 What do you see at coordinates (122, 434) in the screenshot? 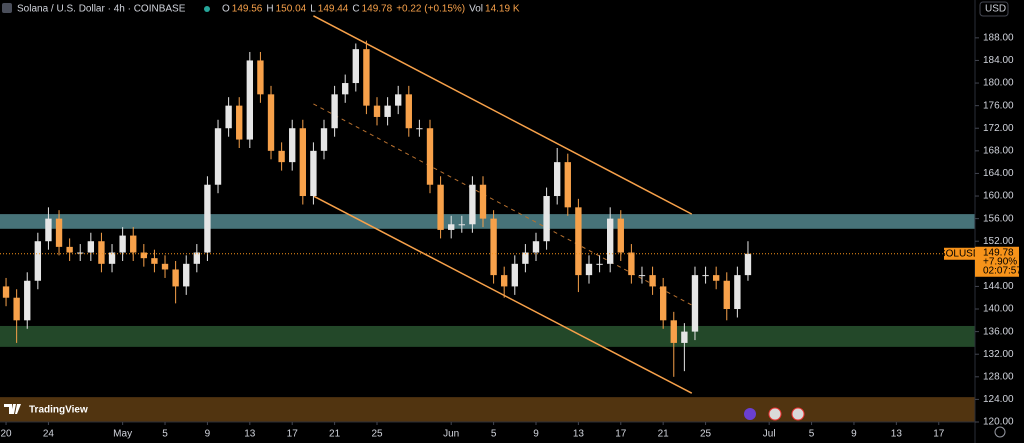
I see `x-tick-label: May` at bounding box center [122, 434].